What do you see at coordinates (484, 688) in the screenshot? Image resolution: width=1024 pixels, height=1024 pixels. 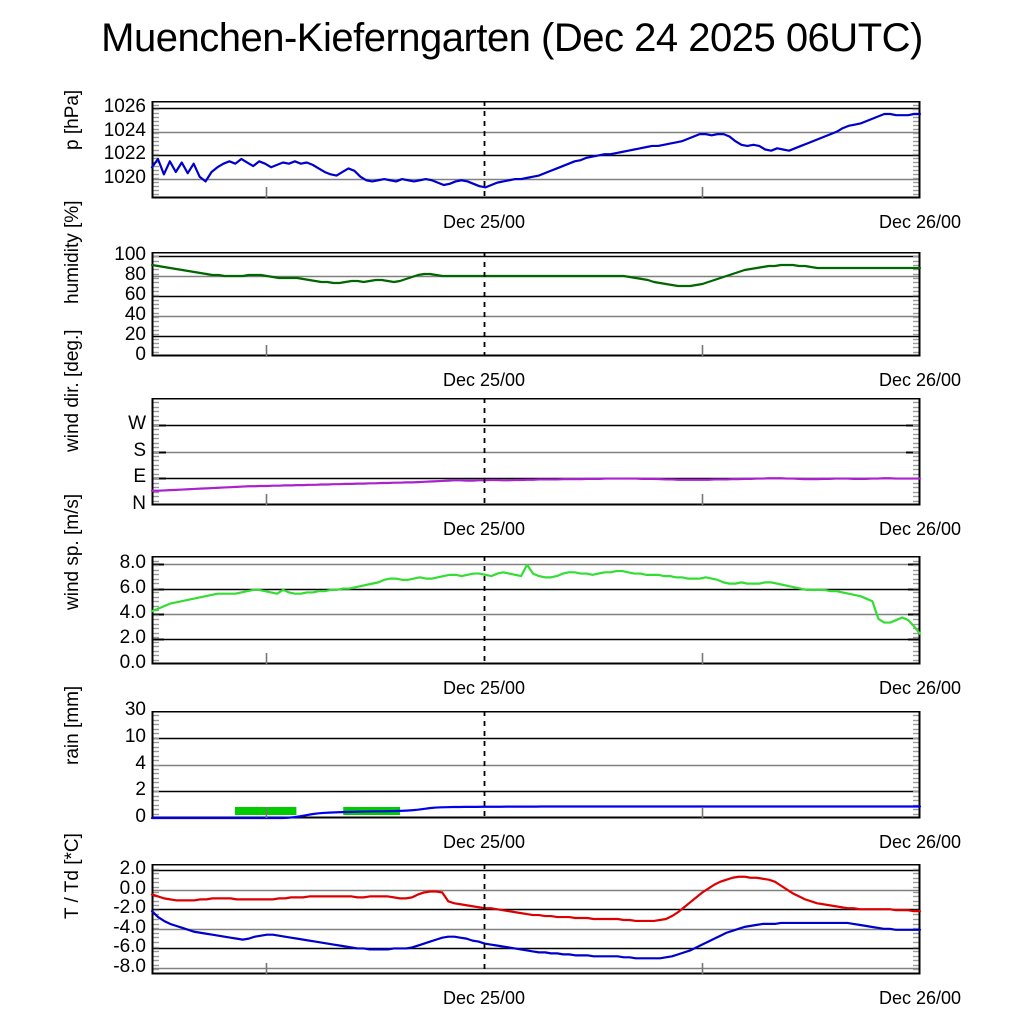 I see `xtick-wind_speed-0: Dec 25/00` at bounding box center [484, 688].